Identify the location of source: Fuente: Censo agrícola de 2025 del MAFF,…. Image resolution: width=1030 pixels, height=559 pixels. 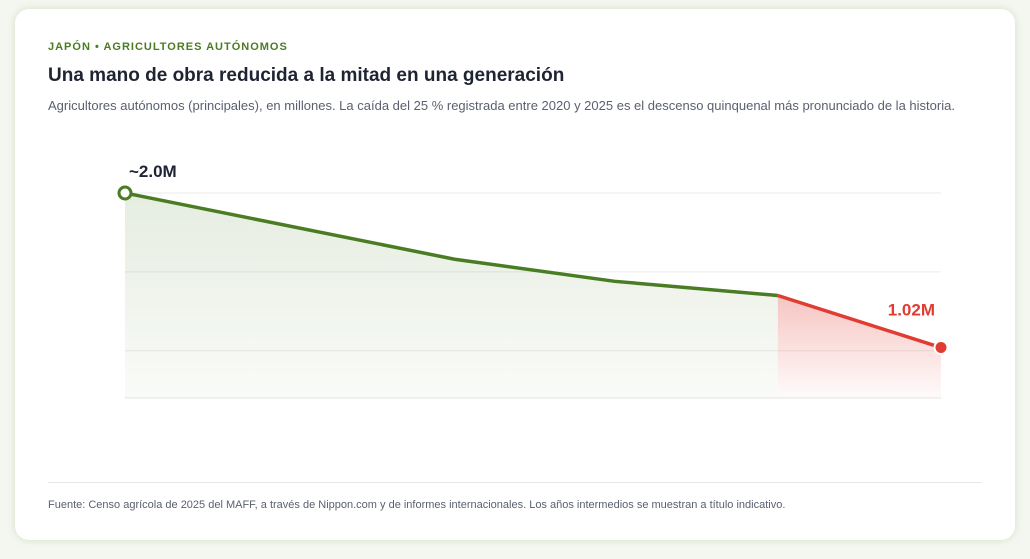
(417, 505).